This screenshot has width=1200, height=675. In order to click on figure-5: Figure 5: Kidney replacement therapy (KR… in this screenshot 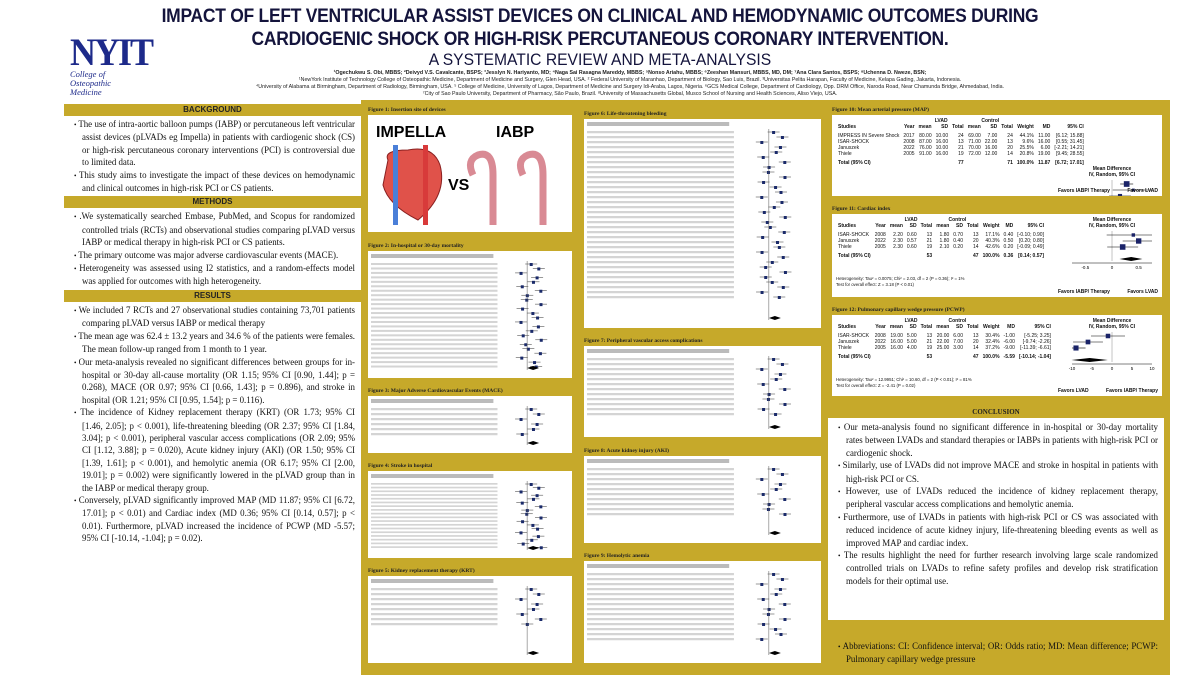, I will do `click(470, 616)`.